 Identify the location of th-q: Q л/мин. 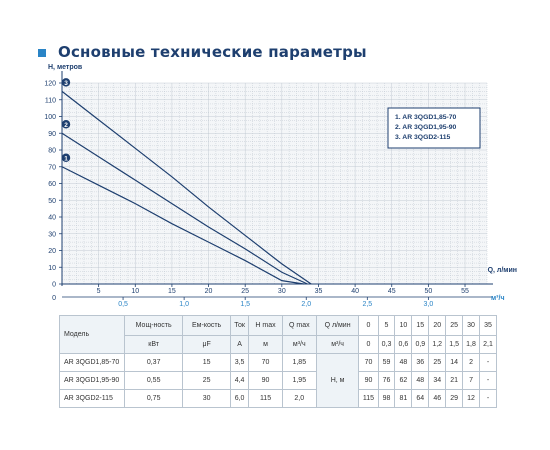
(337, 325).